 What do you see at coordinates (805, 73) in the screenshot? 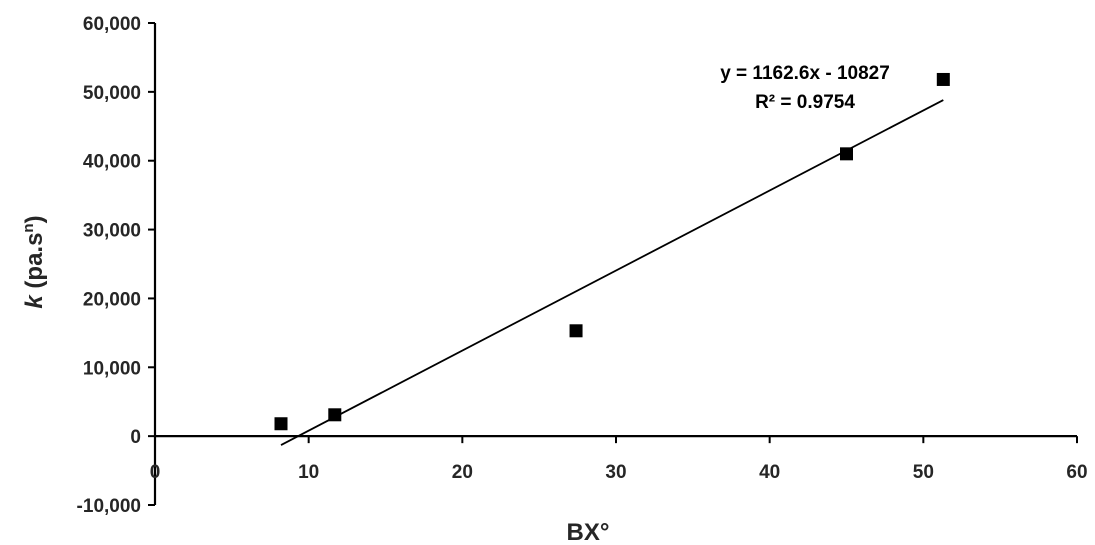
I see `trendline-equation: y = 1162.6x - 10827` at bounding box center [805, 73].